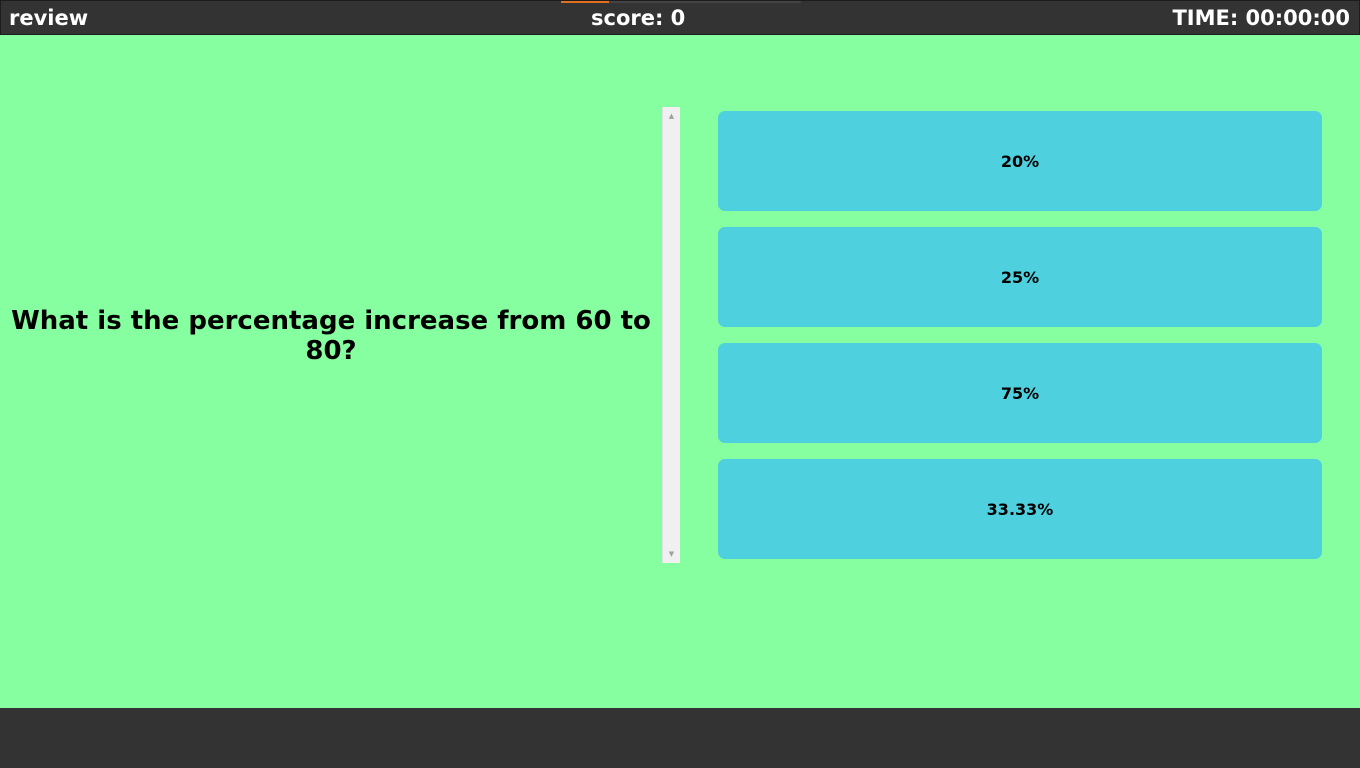 This screenshot has height=768, width=1360. Describe the element at coordinates (671, 554) in the screenshot. I see `scroll-down-arrow-icon: ▼` at that location.